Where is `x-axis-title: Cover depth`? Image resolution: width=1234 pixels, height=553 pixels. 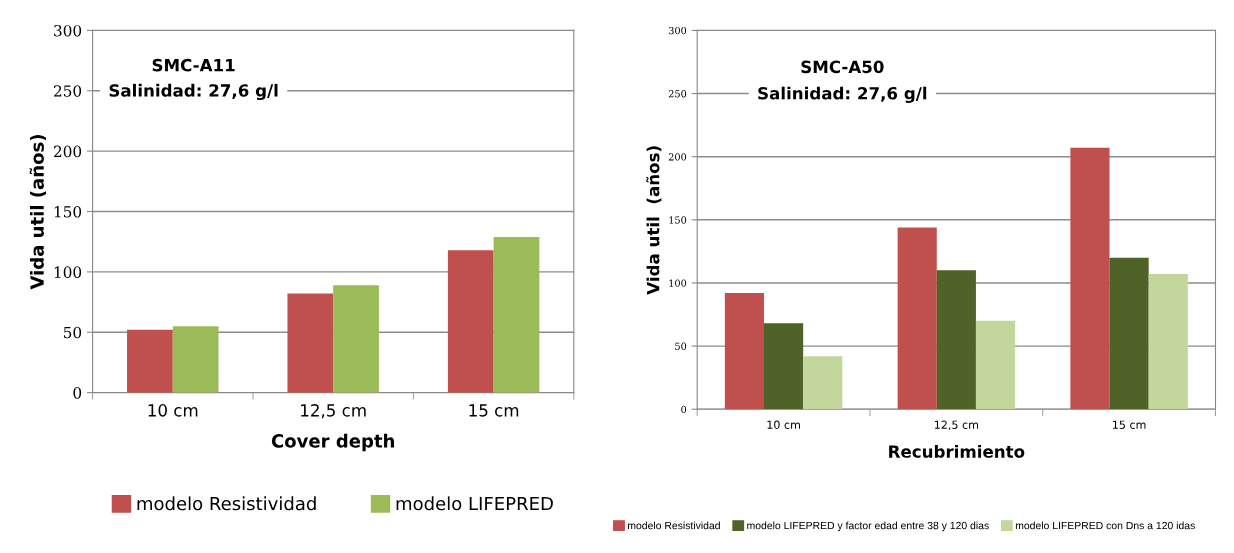 x-axis-title: Cover depth is located at coordinates (332, 442).